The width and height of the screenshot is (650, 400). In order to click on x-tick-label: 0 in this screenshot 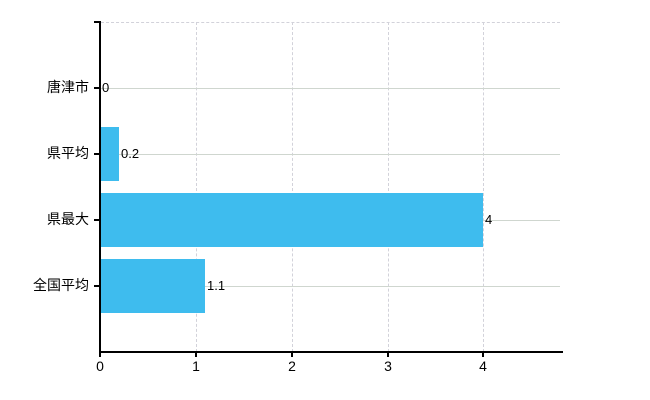, I will do `click(100, 366)`.